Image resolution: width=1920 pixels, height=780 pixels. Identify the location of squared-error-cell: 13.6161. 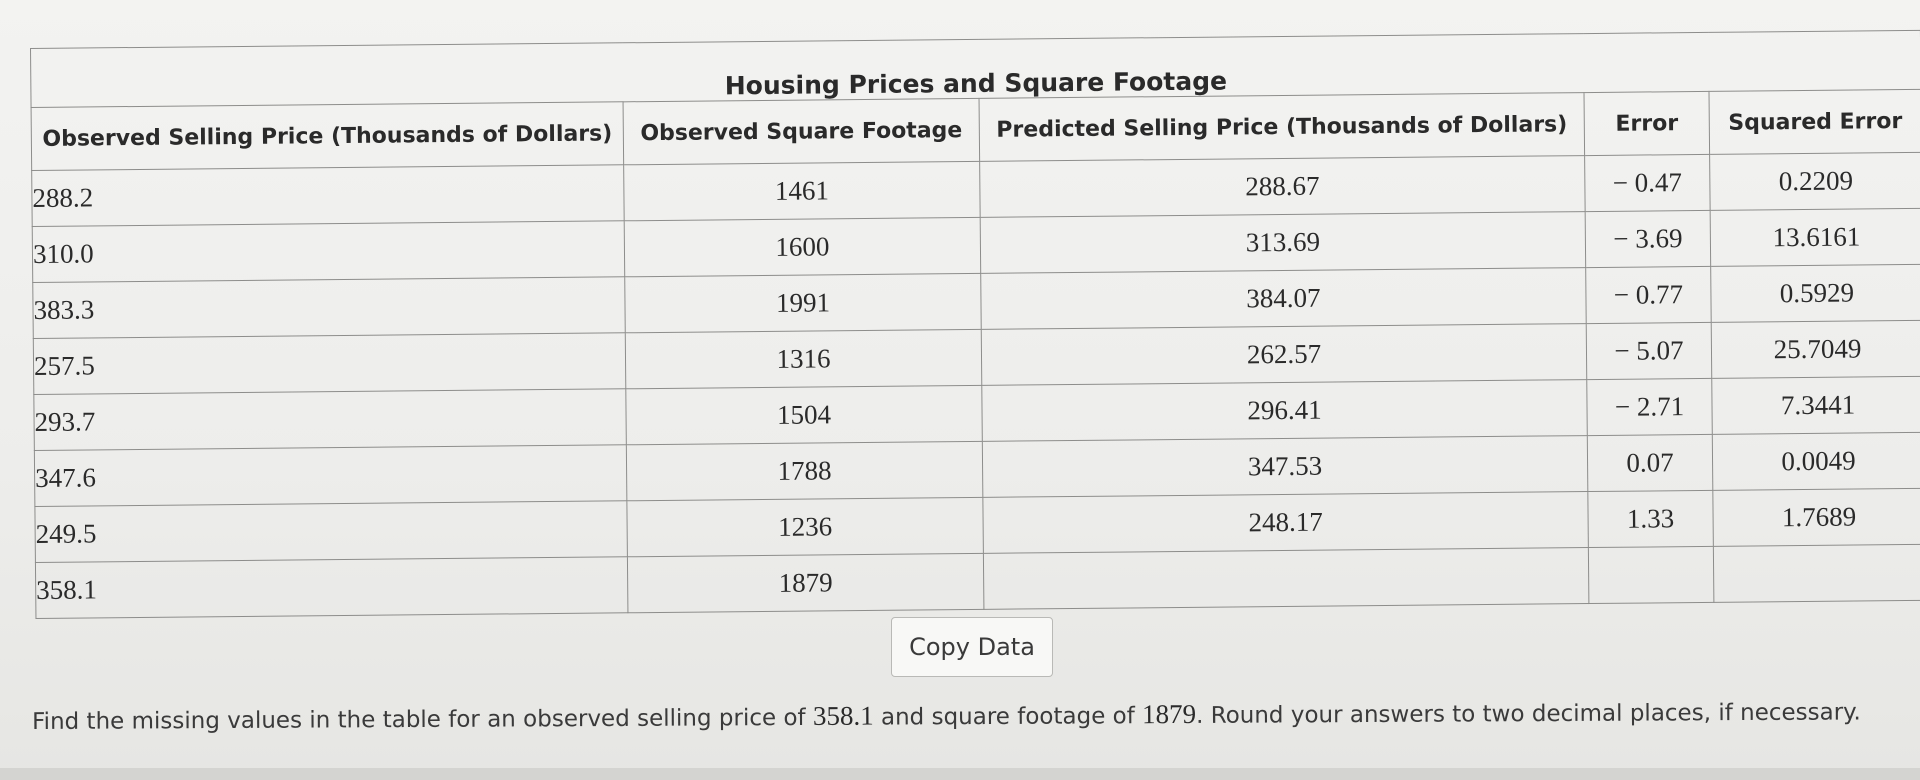
(1815, 237).